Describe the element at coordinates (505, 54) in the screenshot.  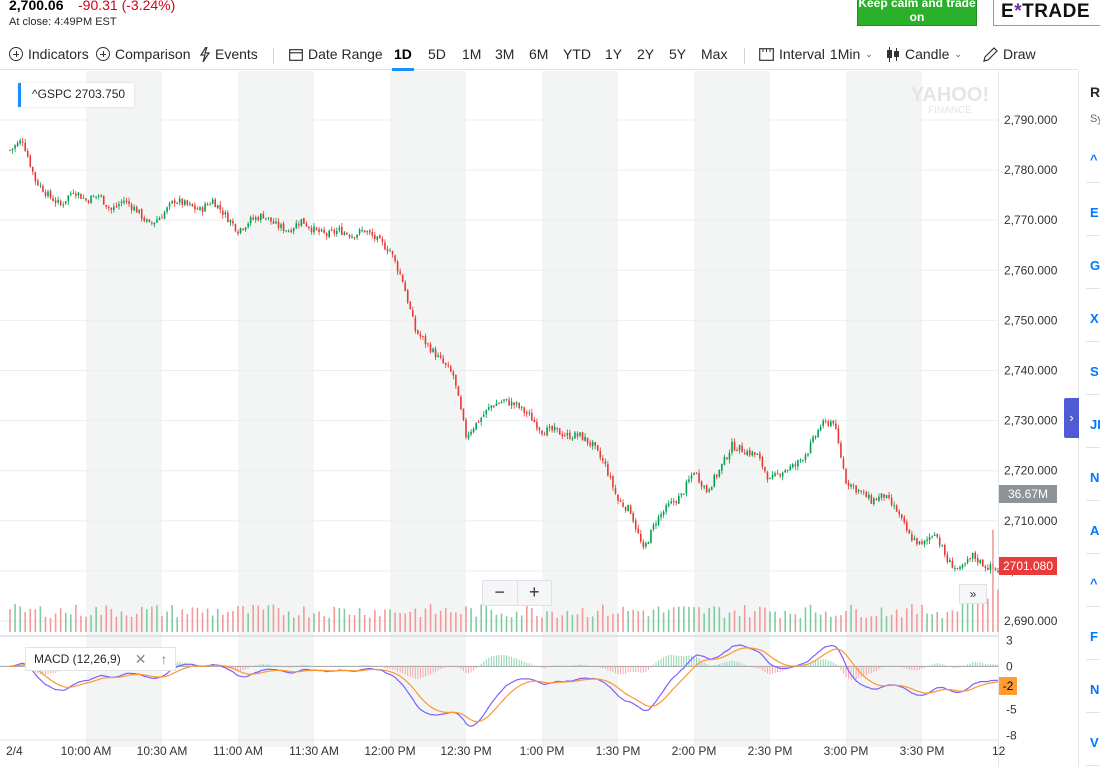
I see `range-3m-tab: 3M` at that location.